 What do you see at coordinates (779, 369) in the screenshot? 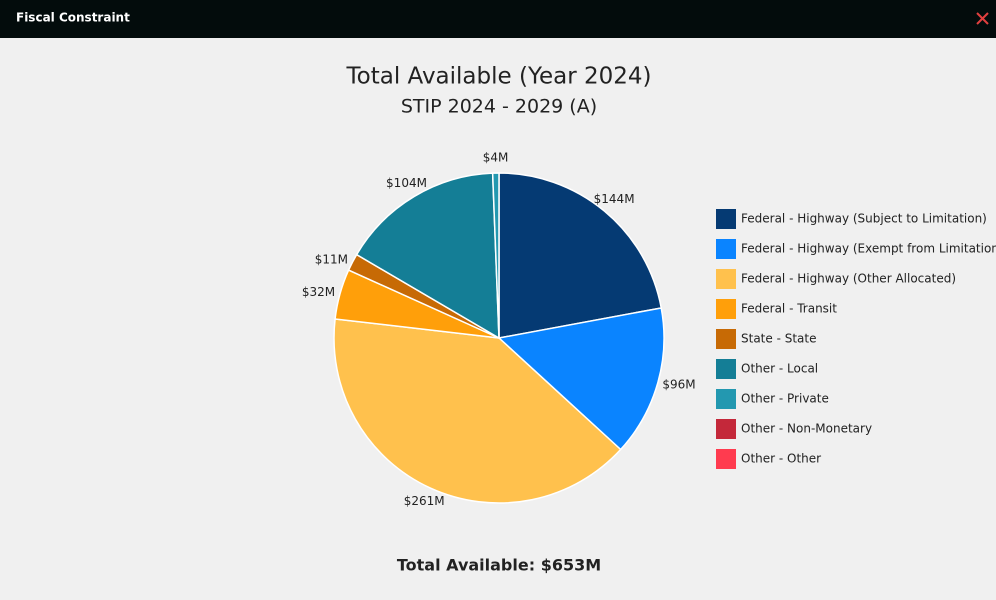
I see `legend-label: Other - Local` at bounding box center [779, 369].